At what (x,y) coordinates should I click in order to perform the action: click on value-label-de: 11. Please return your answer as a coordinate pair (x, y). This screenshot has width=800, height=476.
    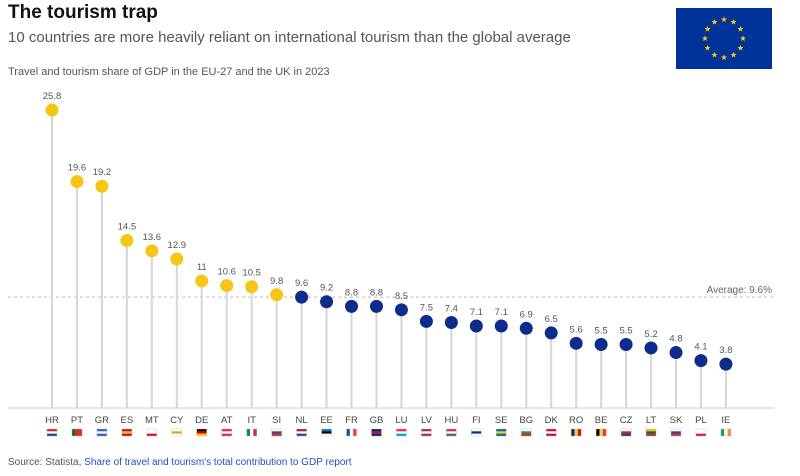
    Looking at the image, I should click on (202, 267).